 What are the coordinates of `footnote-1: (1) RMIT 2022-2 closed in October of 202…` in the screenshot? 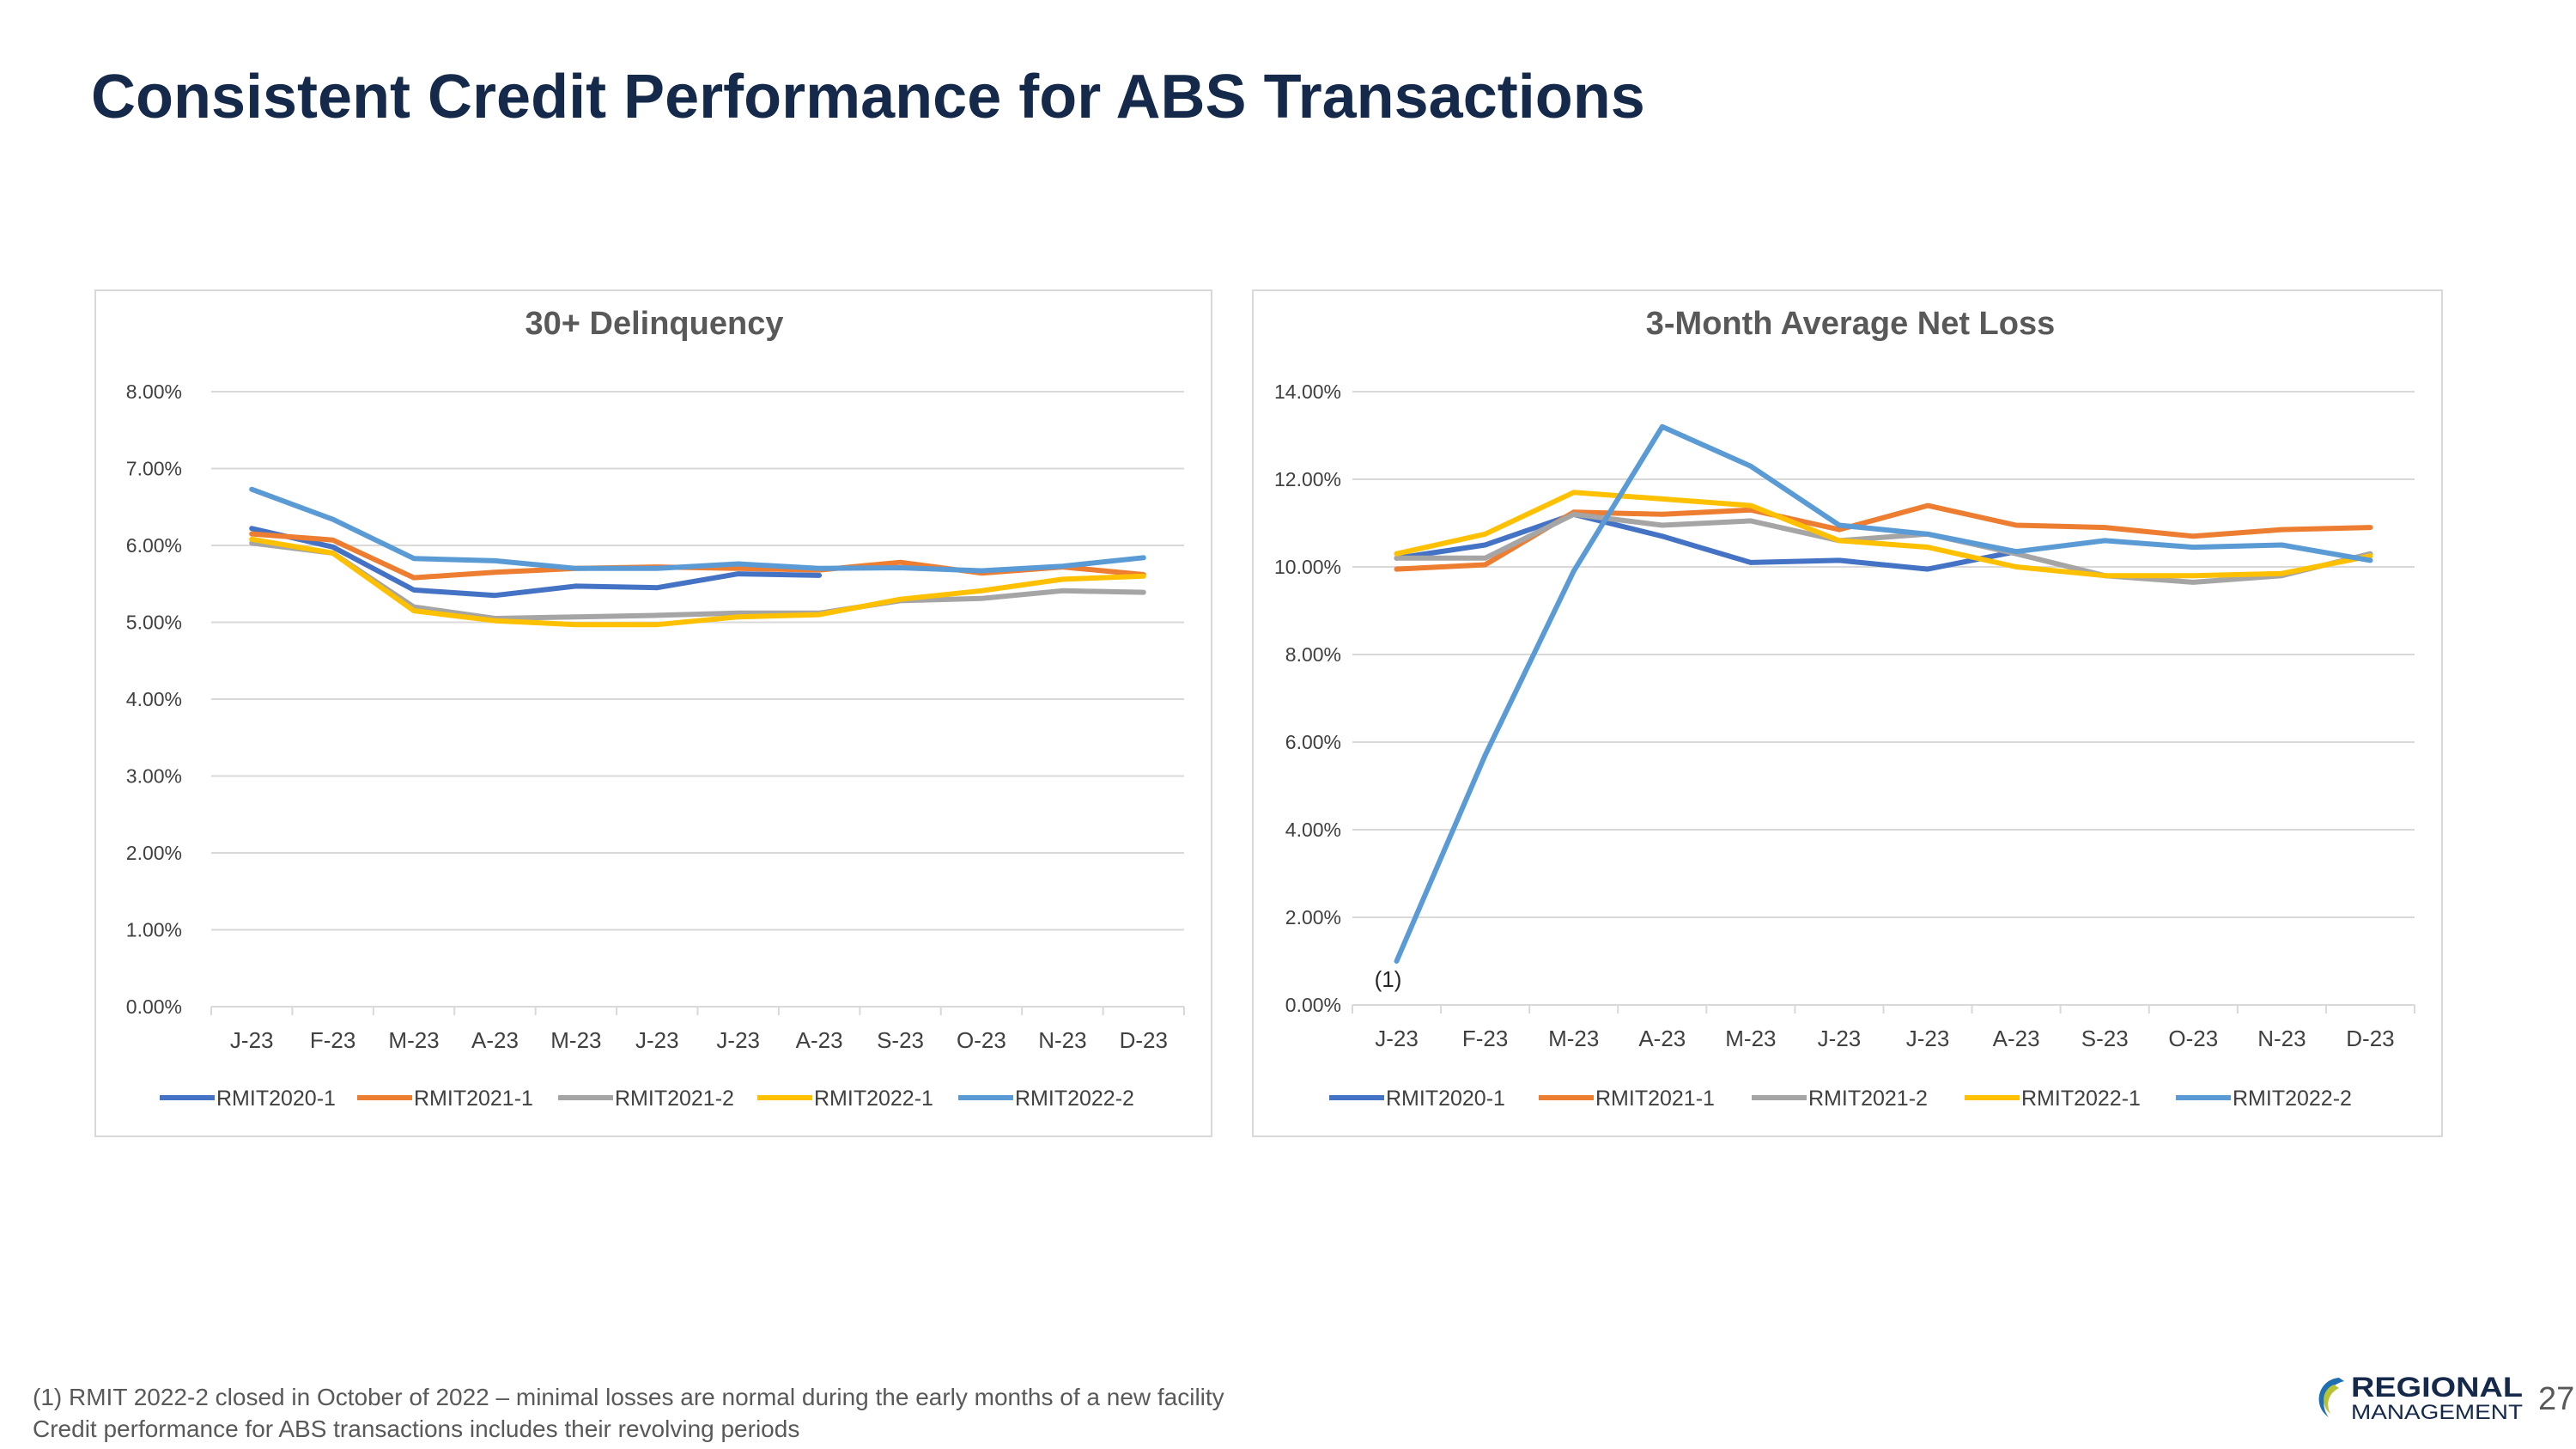 It's located at (629, 1397).